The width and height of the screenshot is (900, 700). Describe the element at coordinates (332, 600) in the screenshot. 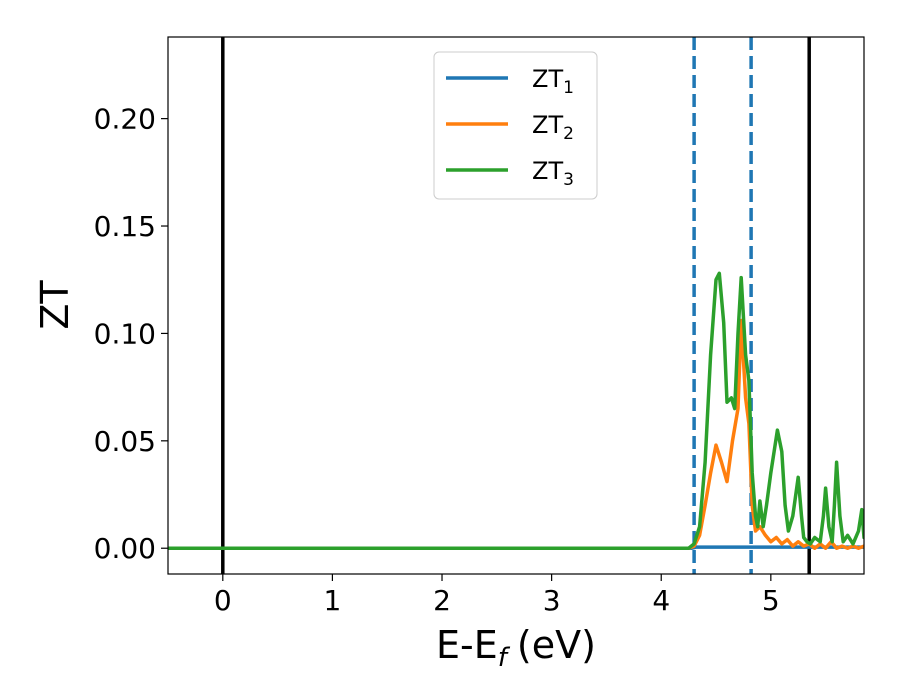

I see `x-tick-label: 1` at that location.